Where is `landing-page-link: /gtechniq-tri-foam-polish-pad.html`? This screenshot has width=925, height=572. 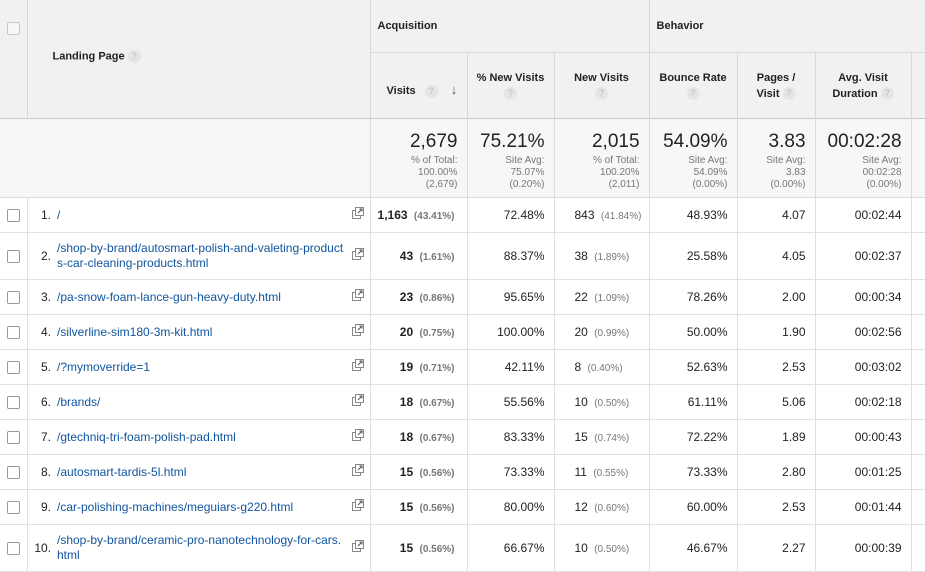
landing-page-link: /gtechniq-tri-foam-polish-pad.html is located at coordinates (146, 436).